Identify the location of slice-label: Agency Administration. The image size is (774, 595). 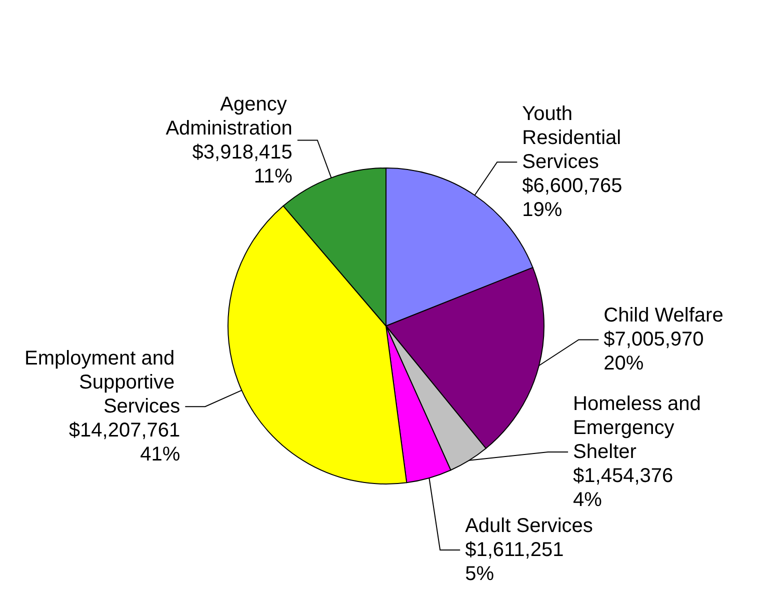
(229, 116).